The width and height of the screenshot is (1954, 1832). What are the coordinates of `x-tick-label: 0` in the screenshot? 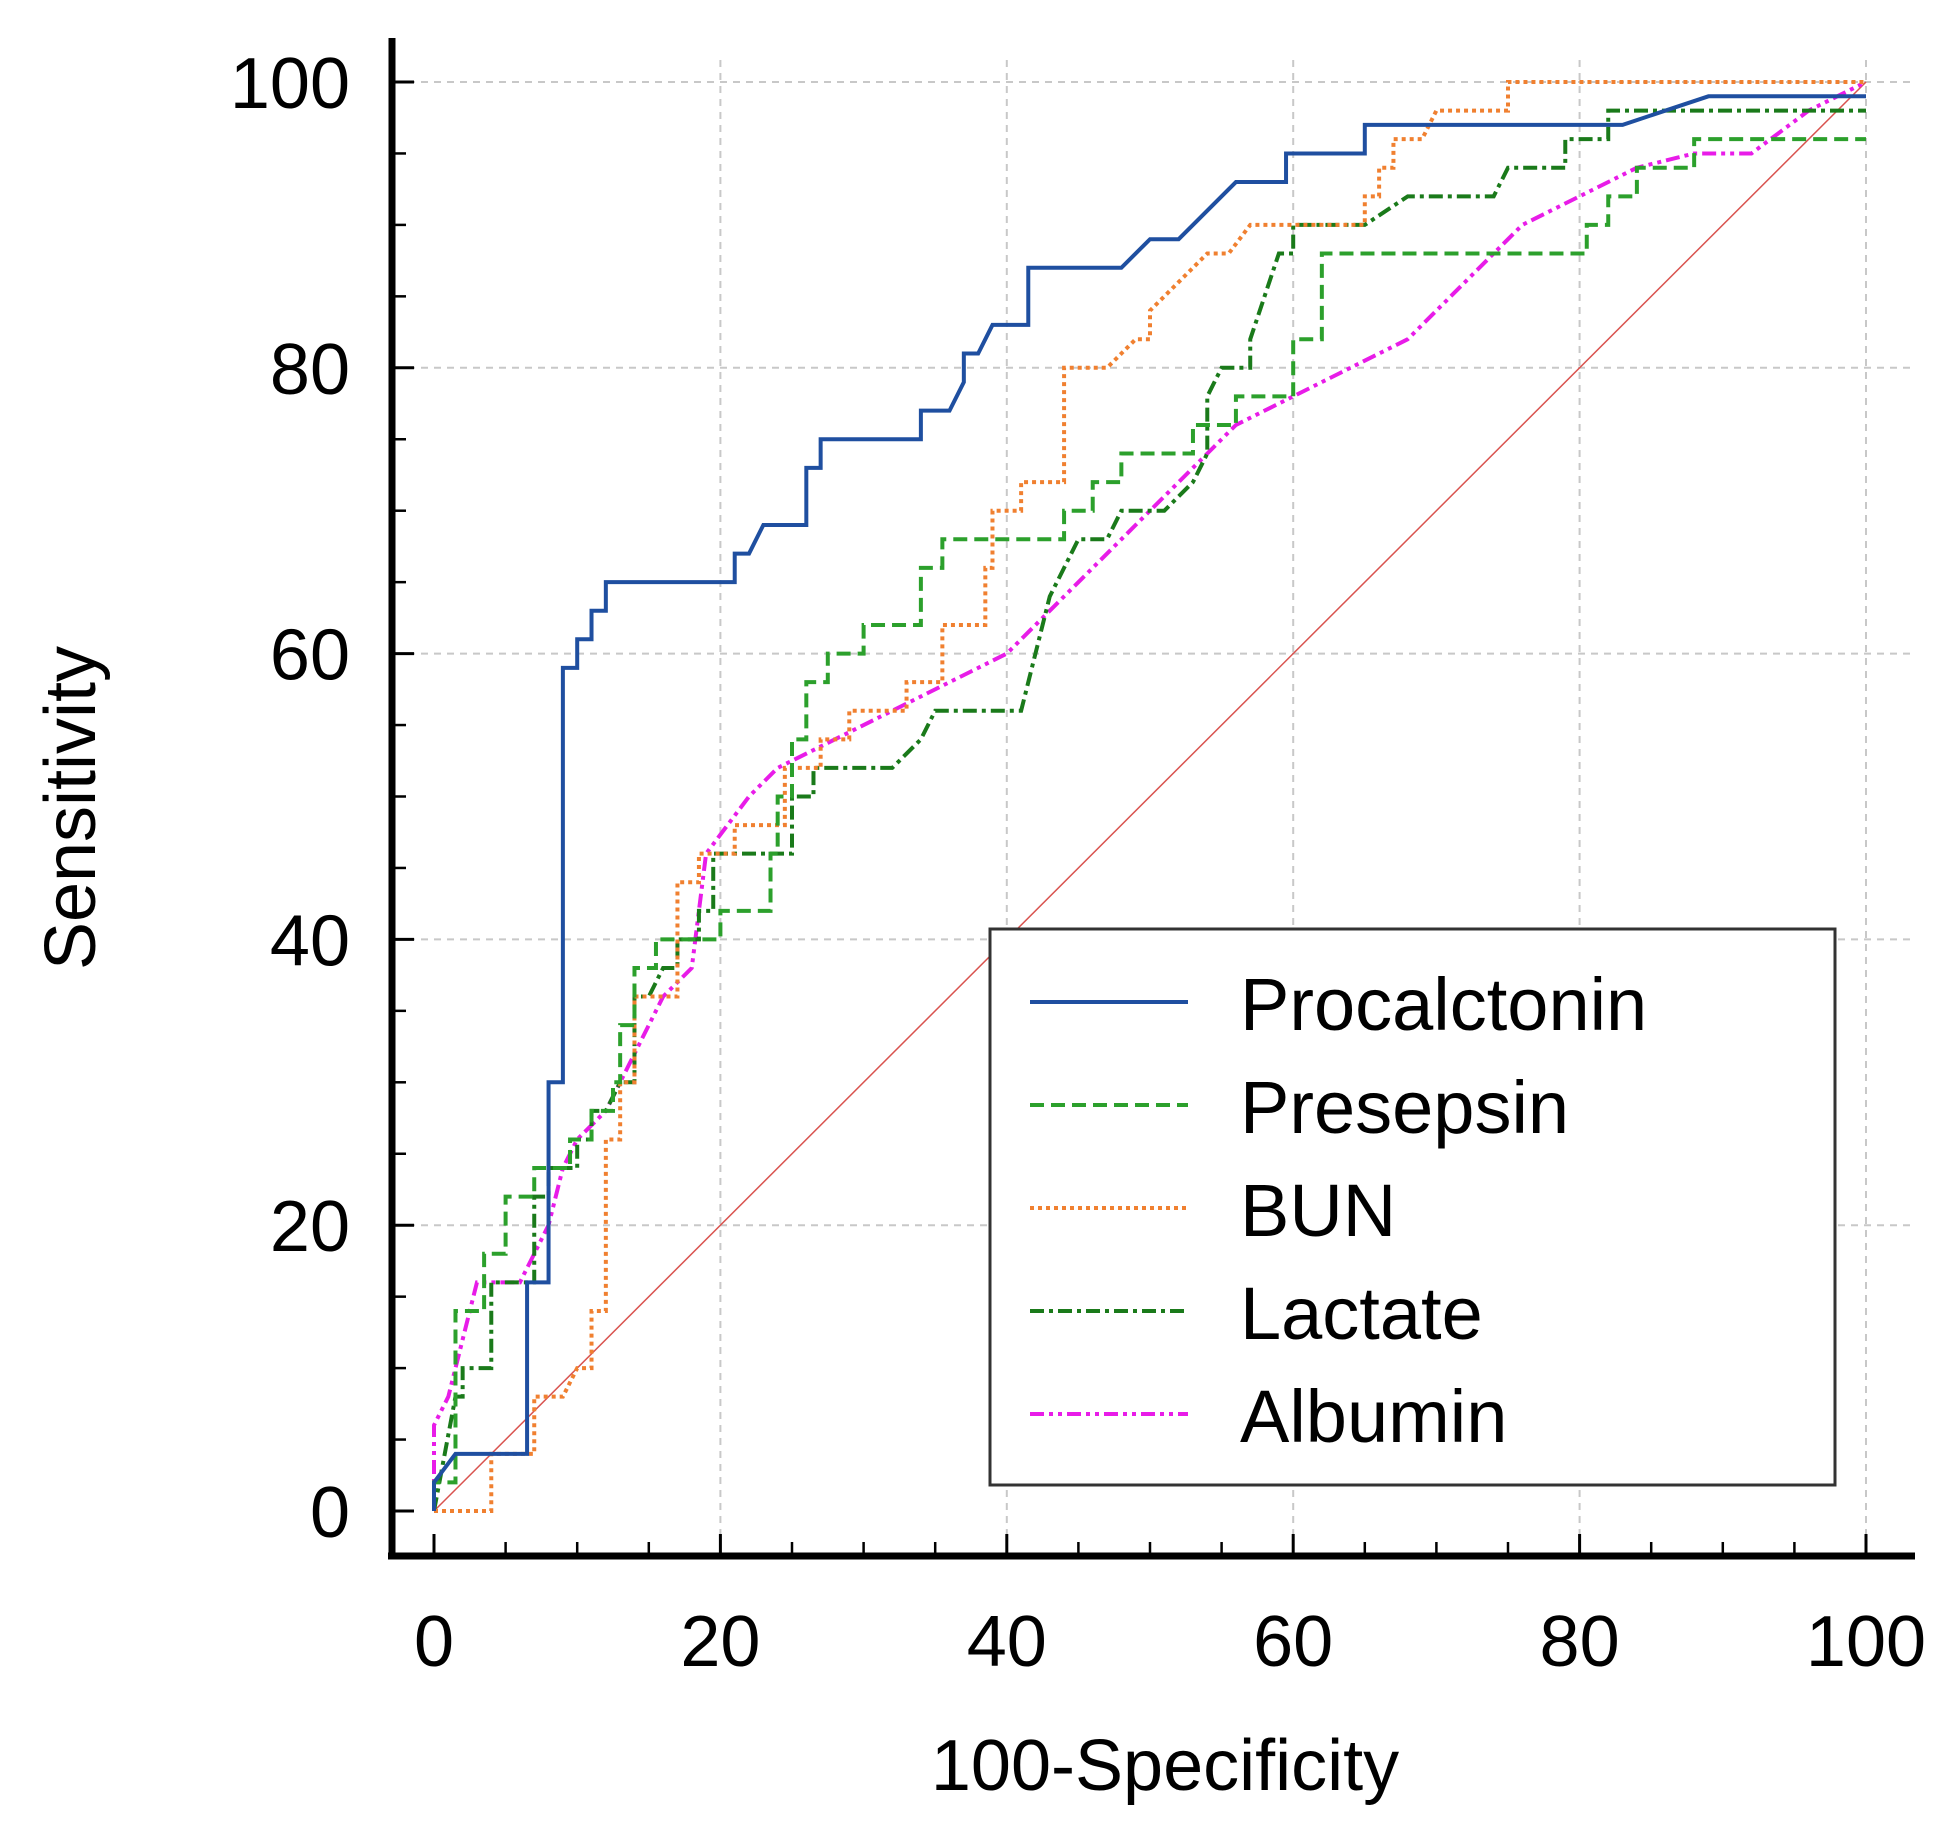 It's located at (434, 1642).